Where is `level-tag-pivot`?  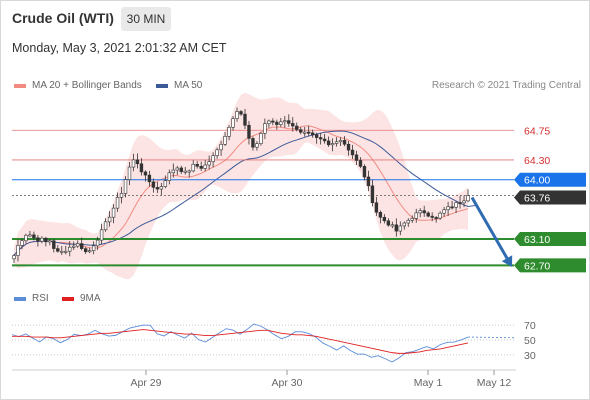
level-tag-pivot is located at coordinates (550, 179).